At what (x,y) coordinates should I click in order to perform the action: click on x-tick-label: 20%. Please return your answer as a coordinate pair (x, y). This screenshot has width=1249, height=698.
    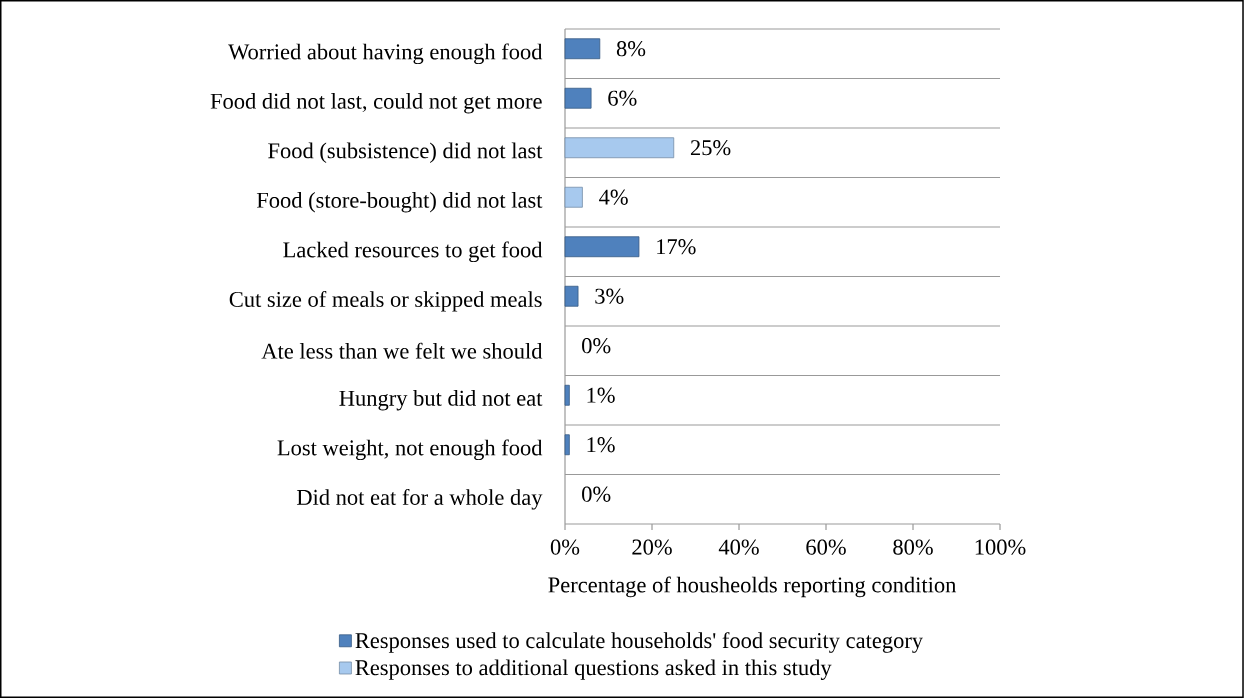
    Looking at the image, I should click on (652, 547).